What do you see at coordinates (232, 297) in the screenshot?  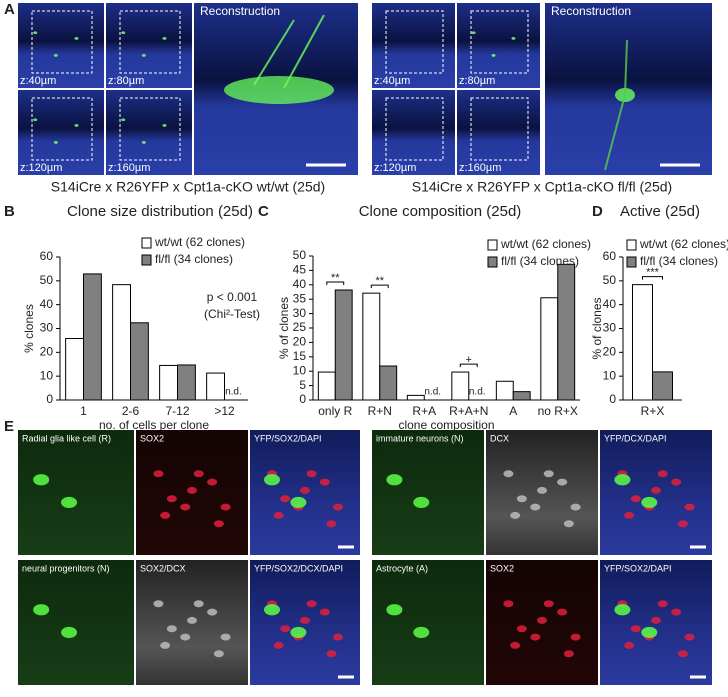 I see `note: p < 0.001` at bounding box center [232, 297].